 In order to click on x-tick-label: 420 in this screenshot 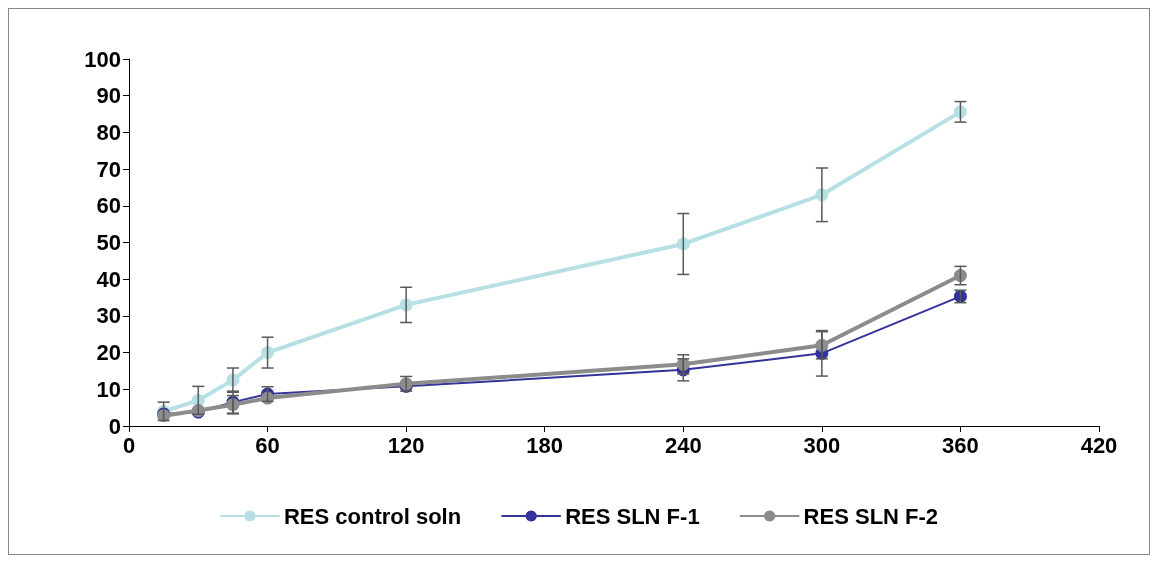, I will do `click(1099, 445)`.